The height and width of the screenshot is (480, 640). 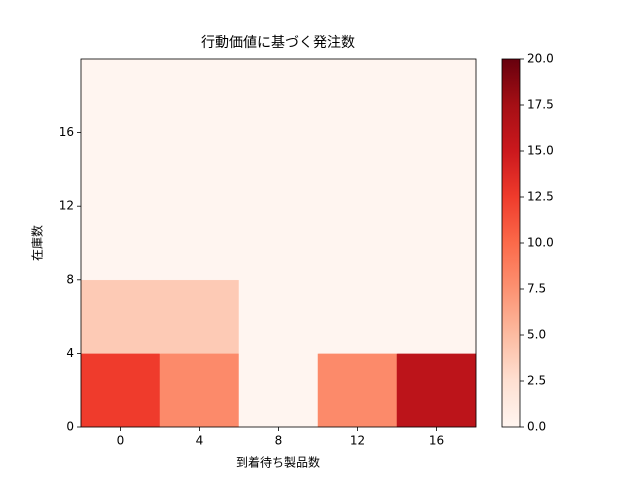 I want to click on x-axis-label: 到着待ち製品数, so click(x=278, y=462).